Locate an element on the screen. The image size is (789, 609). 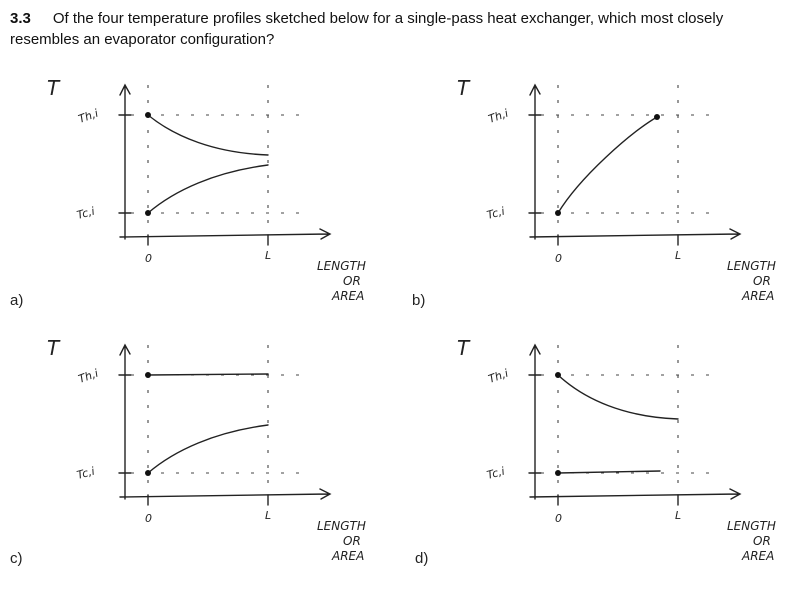
option-label: c) is located at coordinates (16, 558).